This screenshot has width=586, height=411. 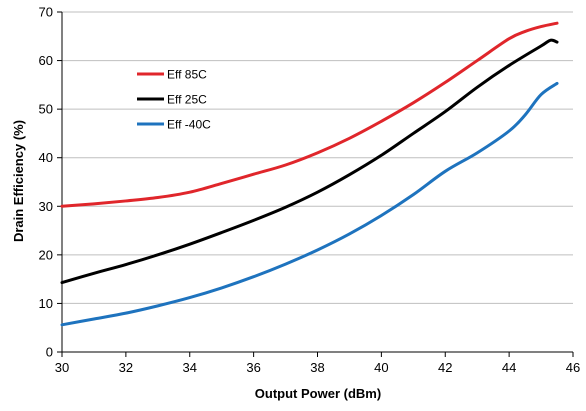 I want to click on legend-label-1: Eff 85C, so click(x=187, y=75).